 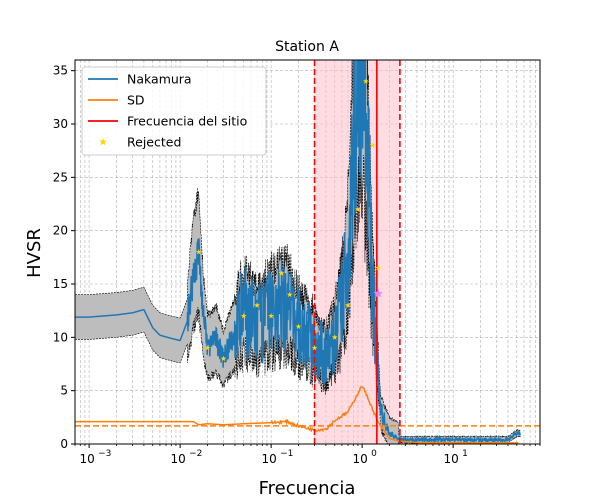 I want to click on legend-site-frequency-label: Frecuencia del sitio, so click(x=187, y=121).